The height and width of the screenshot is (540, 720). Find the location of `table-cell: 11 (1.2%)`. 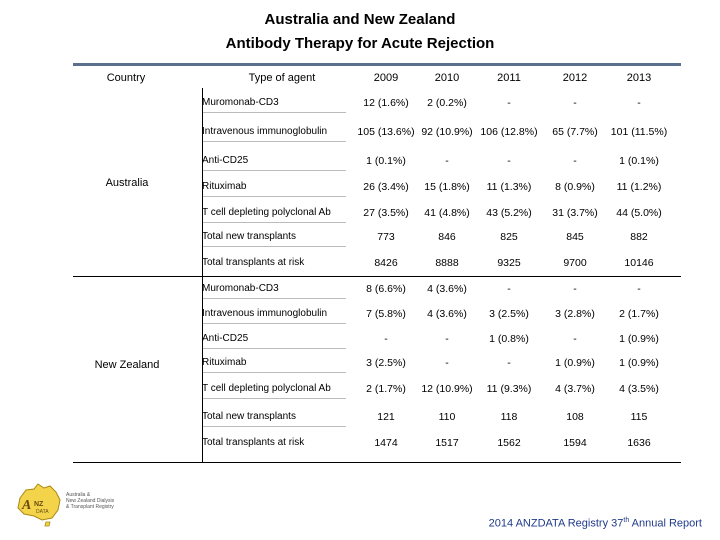

table-cell: 11 (1.2%) is located at coordinates (639, 187).